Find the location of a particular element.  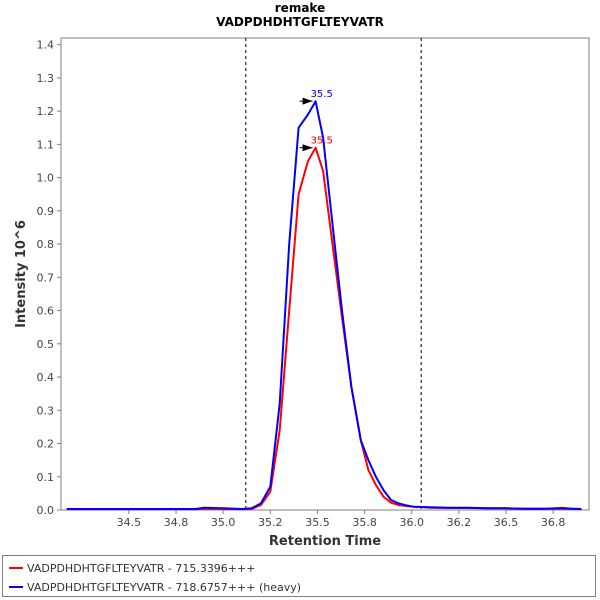

y-tick-label: 1.4 is located at coordinates (46, 45).